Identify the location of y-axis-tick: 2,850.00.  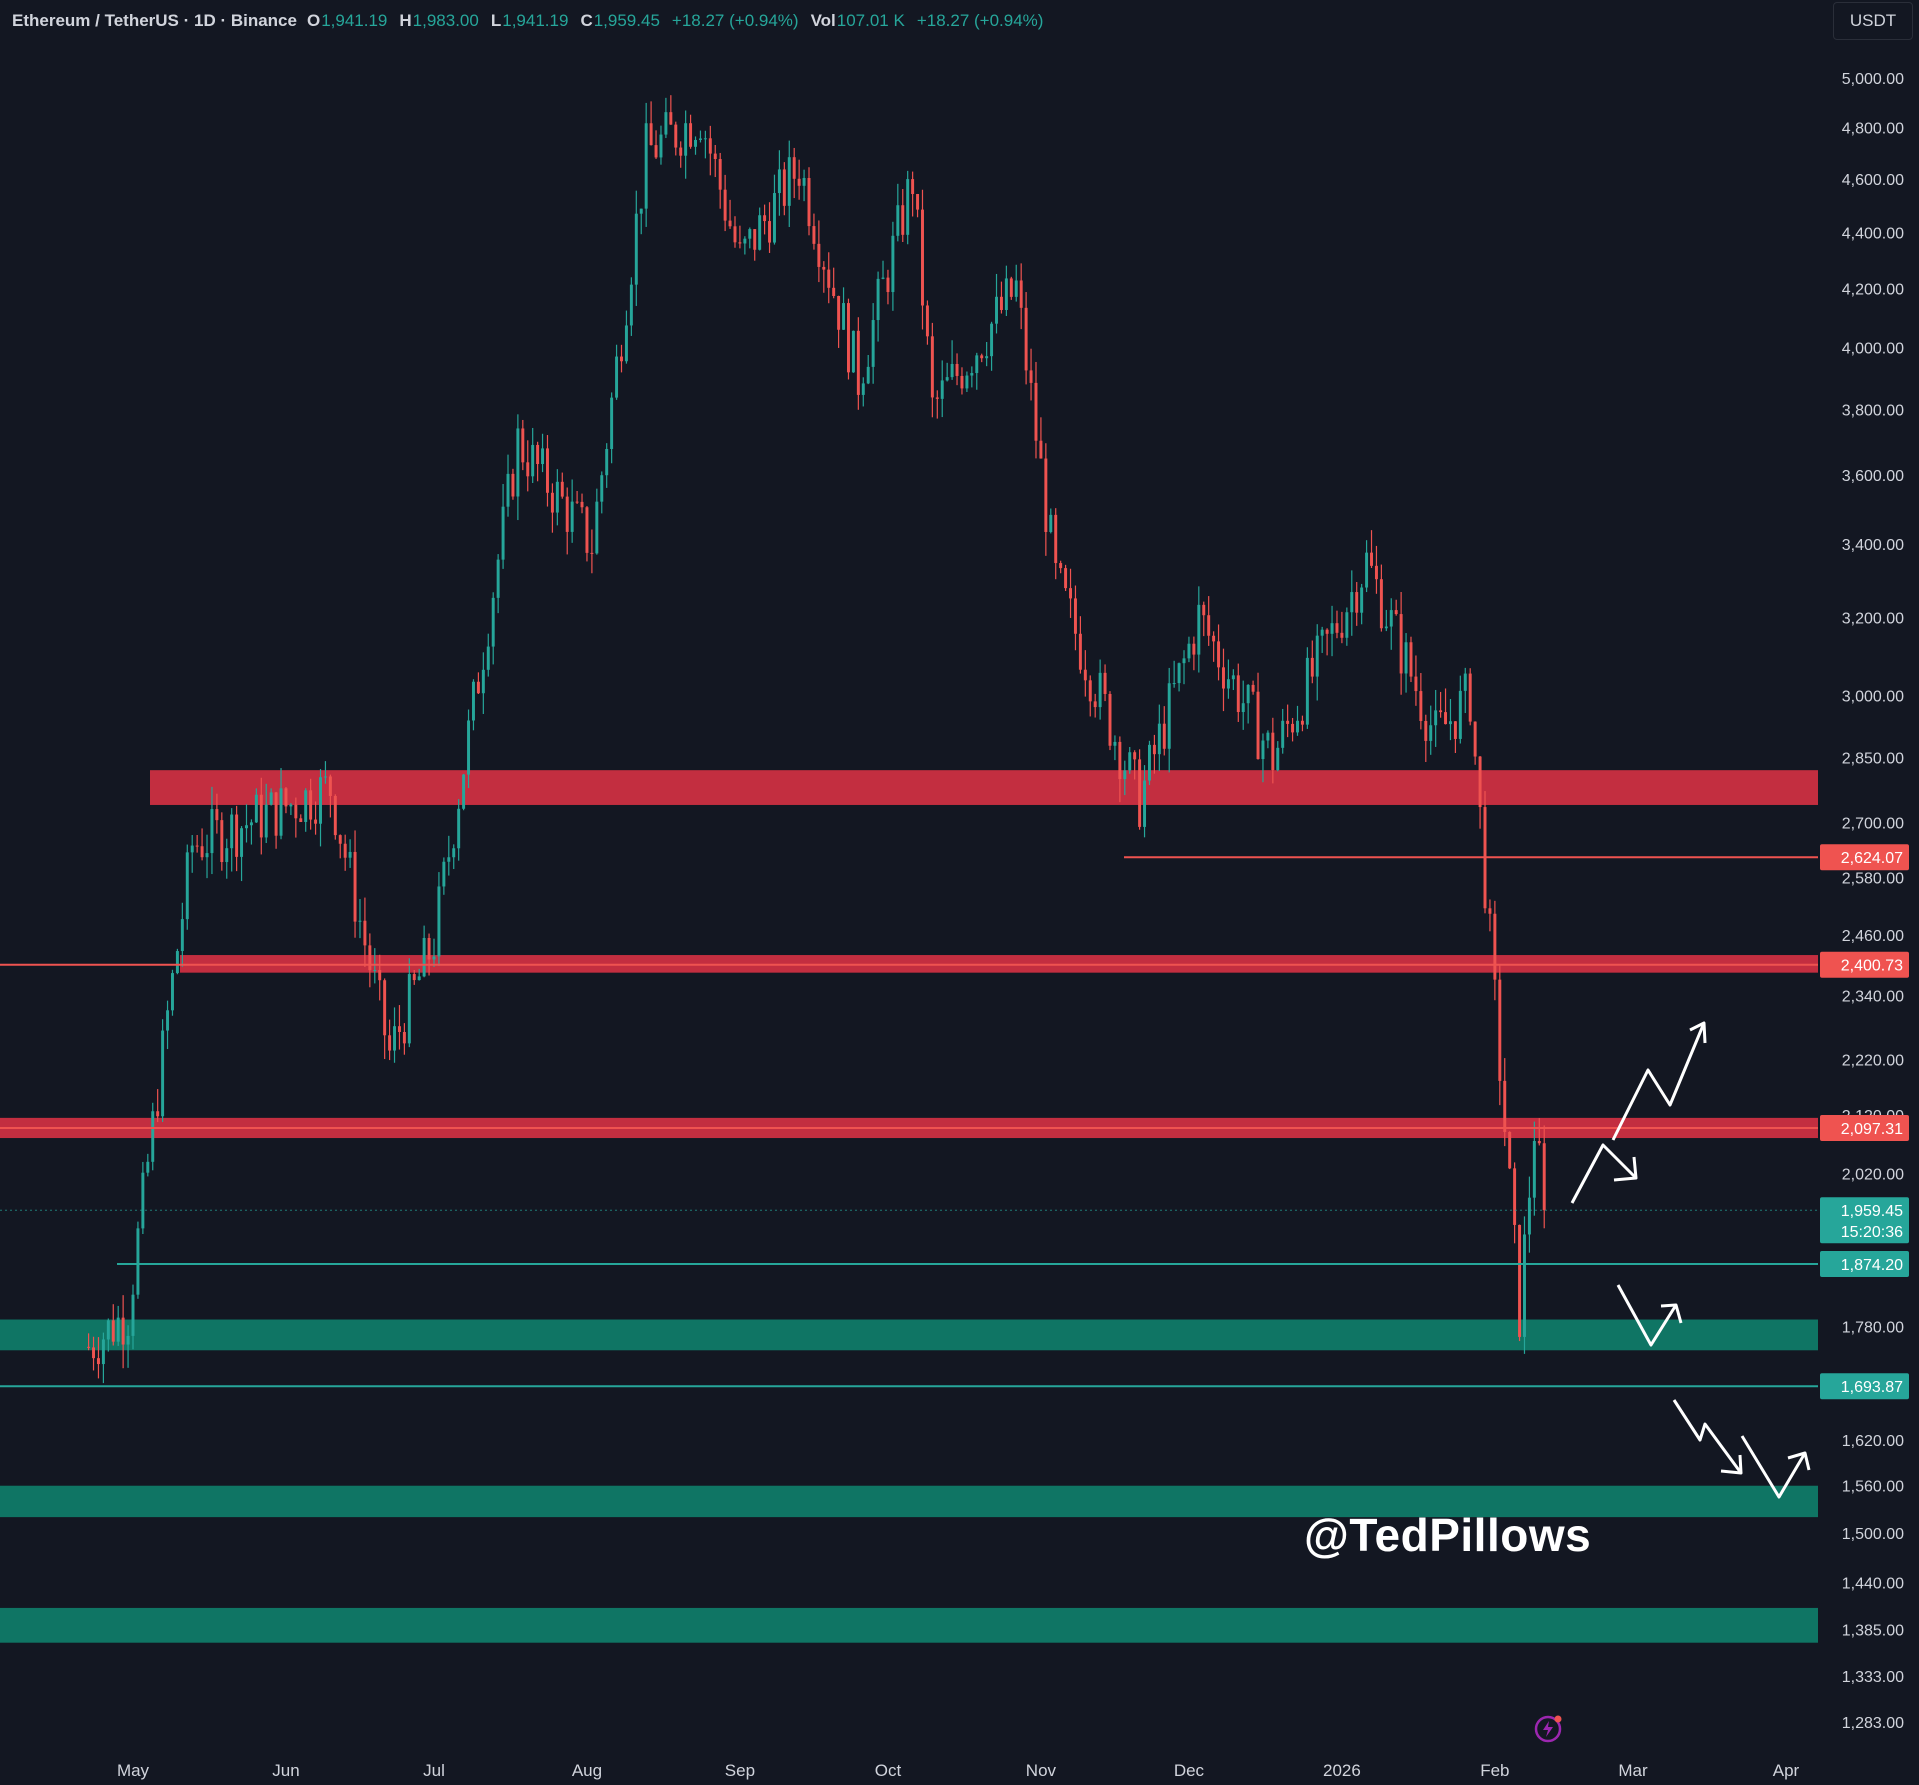
(1873, 758).